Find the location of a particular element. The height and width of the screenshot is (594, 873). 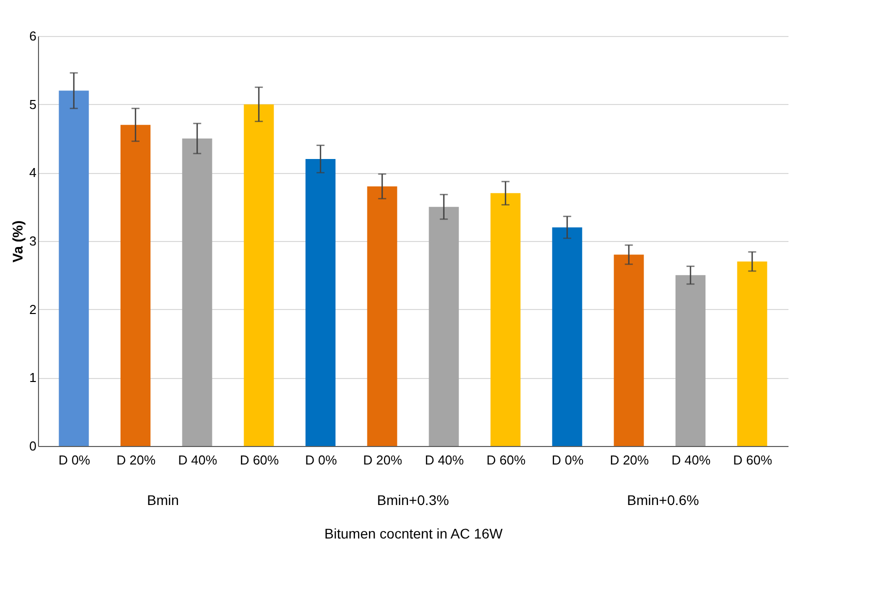

text: Bmin is located at coordinates (163, 500).